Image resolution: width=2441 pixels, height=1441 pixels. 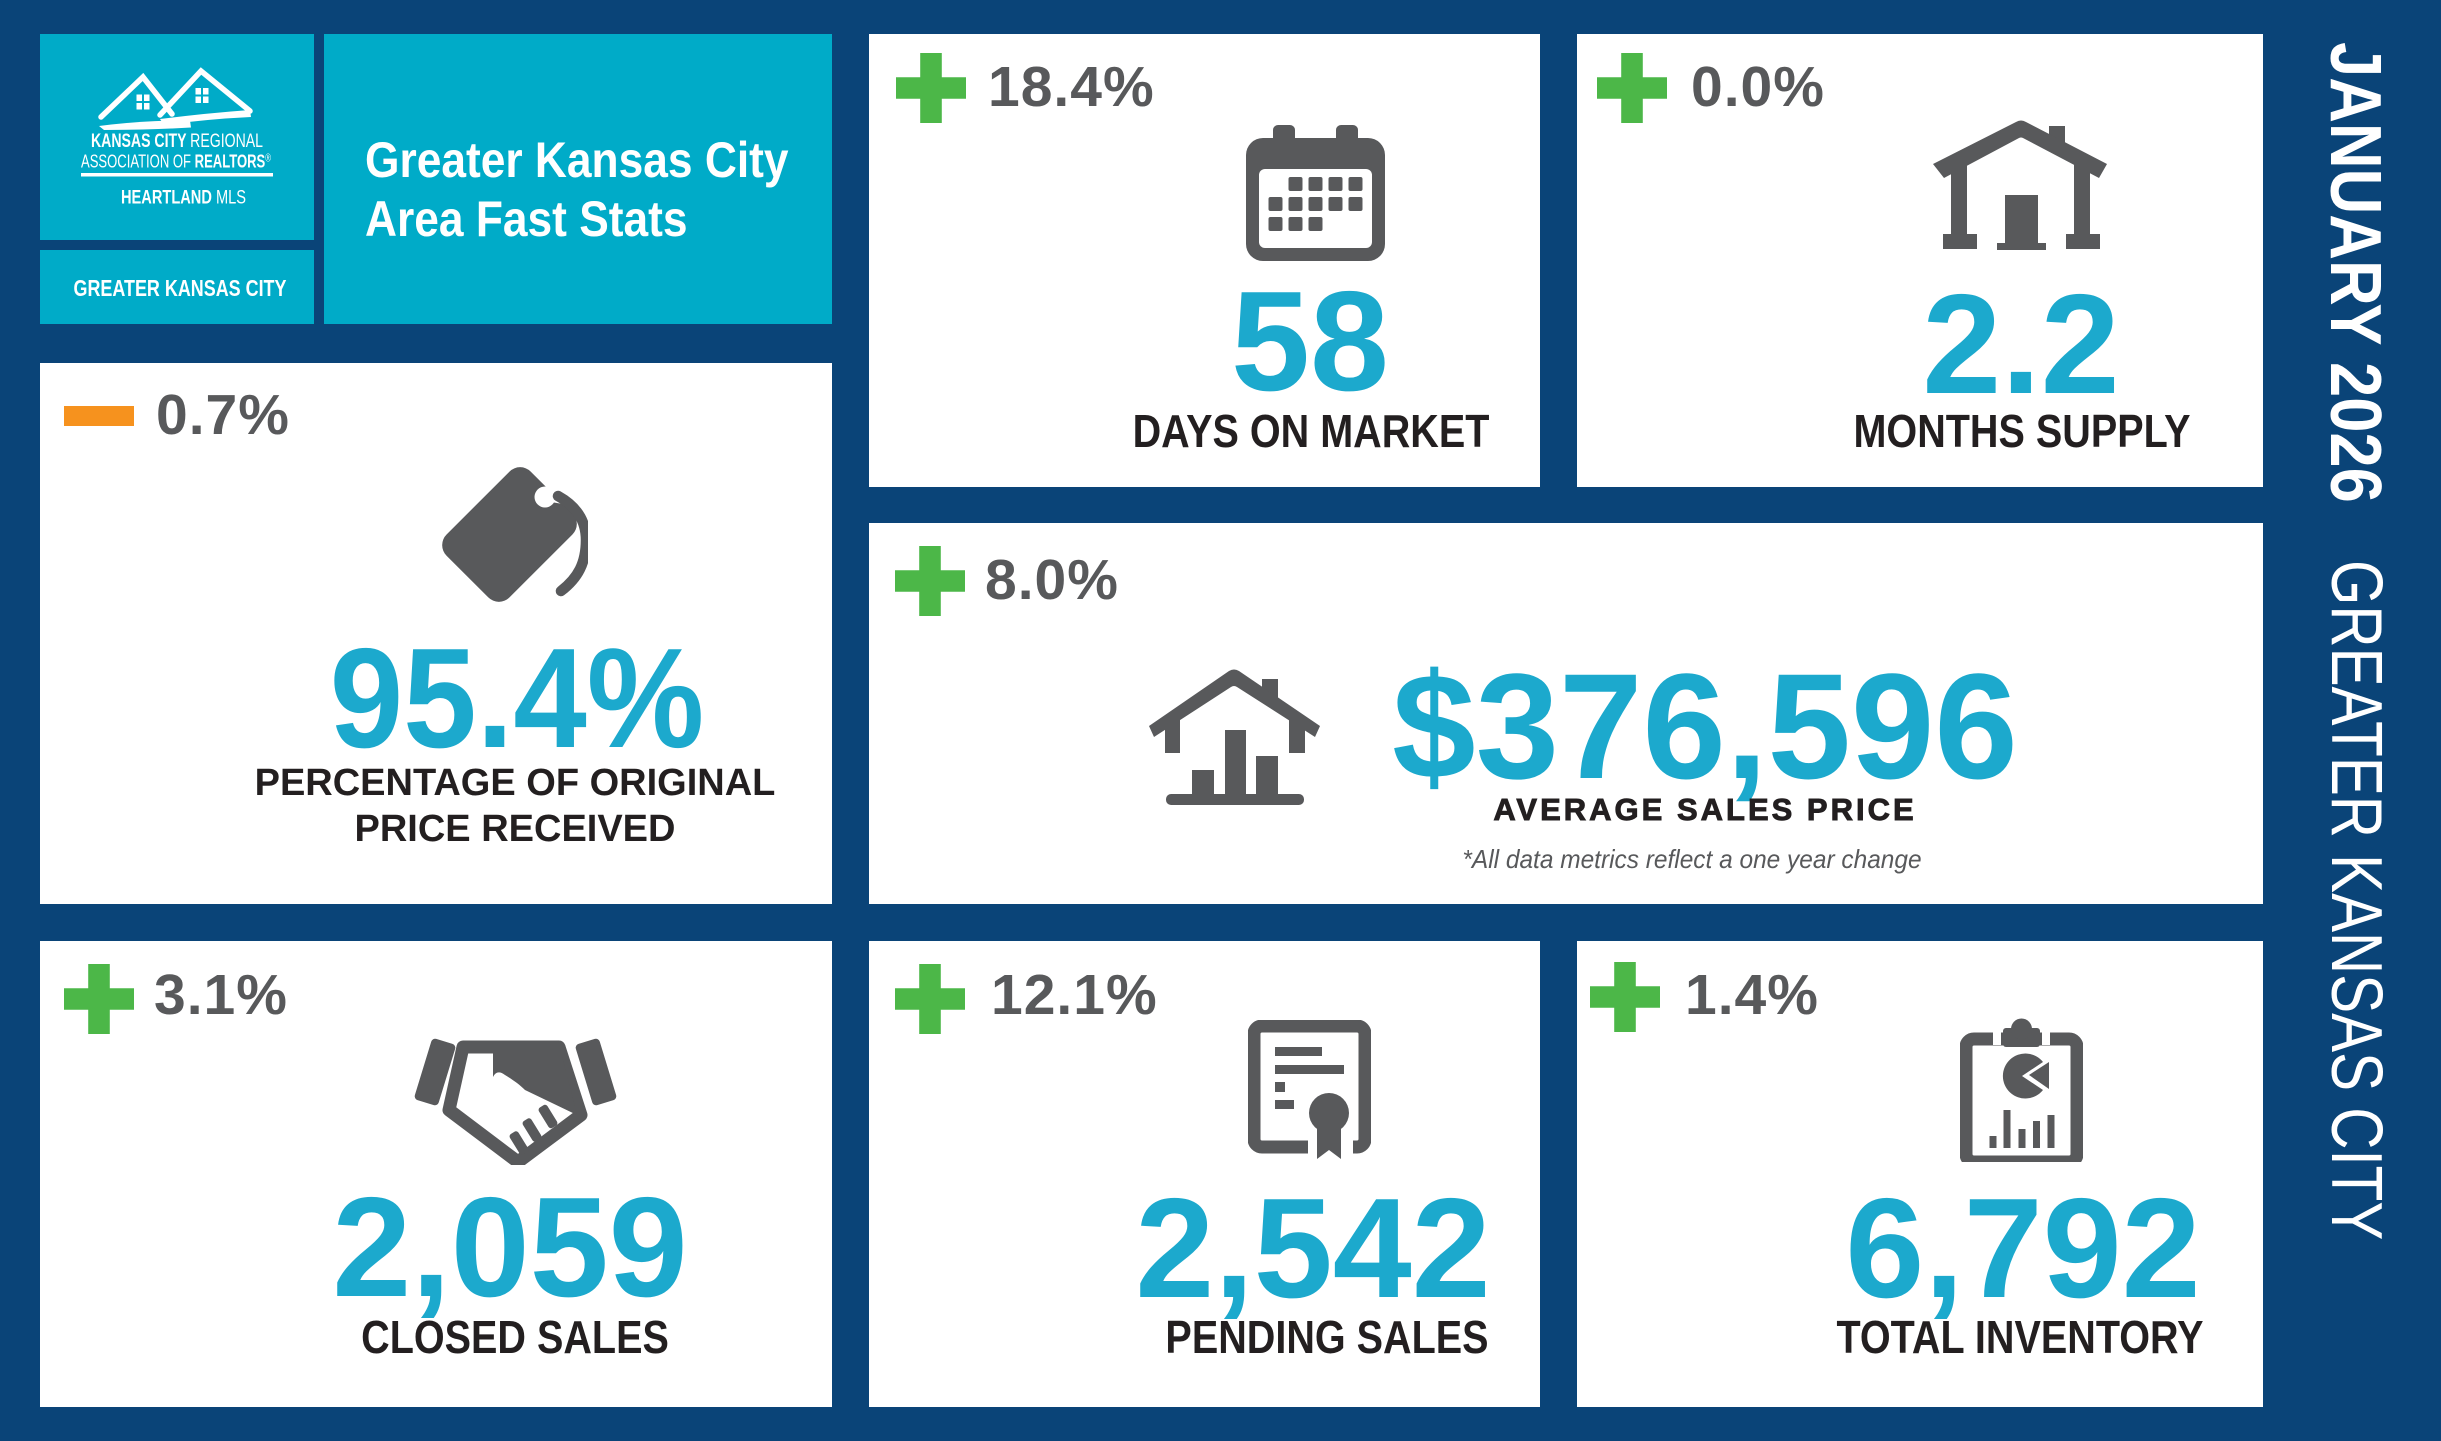 What do you see at coordinates (183, 198) in the screenshot?
I see `svg-text: HEARTLAND MLS` at bounding box center [183, 198].